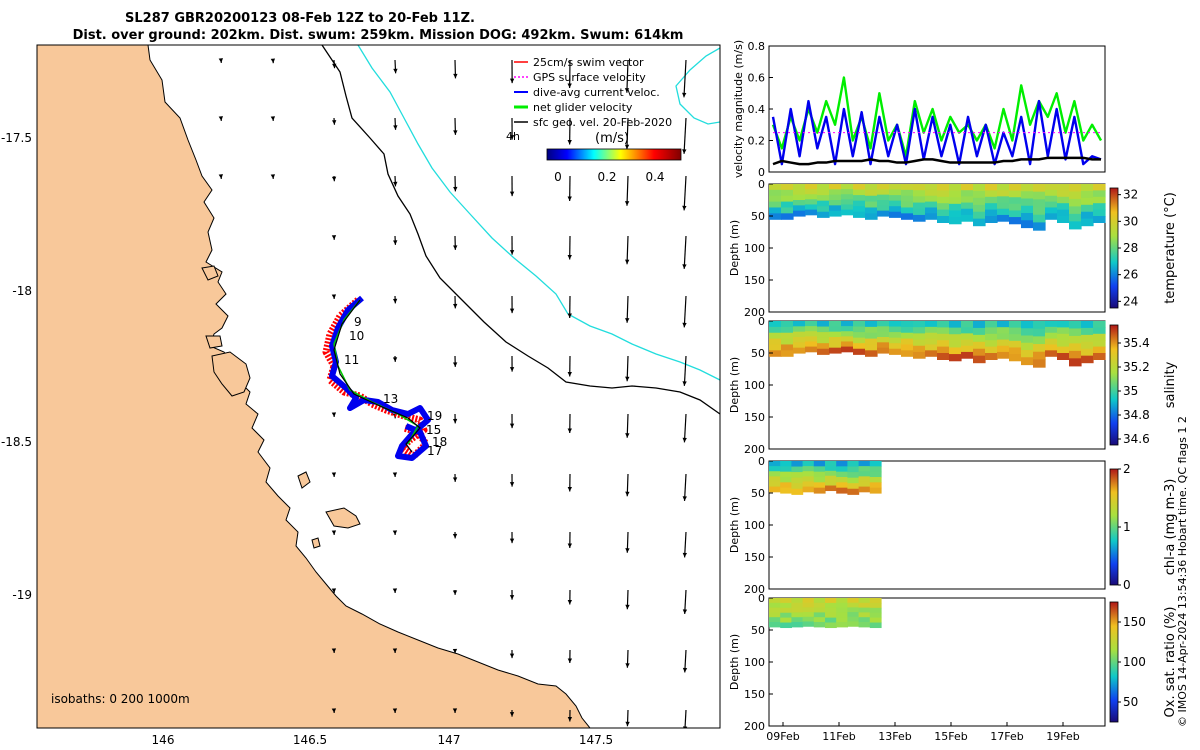  Describe the element at coordinates (1127, 527) in the screenshot. I see `colorbar-tick-label: 1` at that location.